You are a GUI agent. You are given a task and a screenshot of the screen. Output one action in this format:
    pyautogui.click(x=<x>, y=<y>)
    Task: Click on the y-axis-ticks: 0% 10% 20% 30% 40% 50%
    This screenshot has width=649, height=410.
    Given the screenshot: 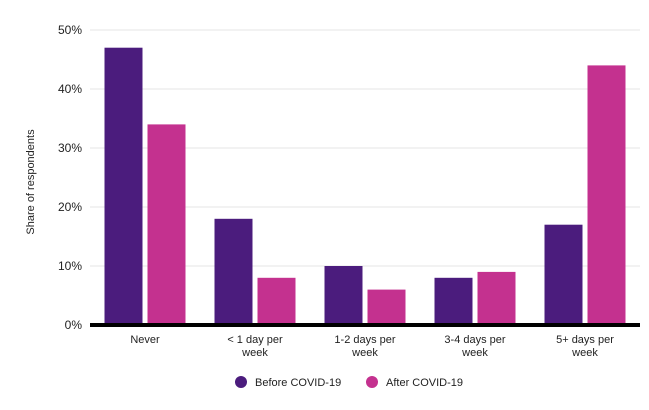 What is the action you would take?
    pyautogui.click(x=70, y=177)
    